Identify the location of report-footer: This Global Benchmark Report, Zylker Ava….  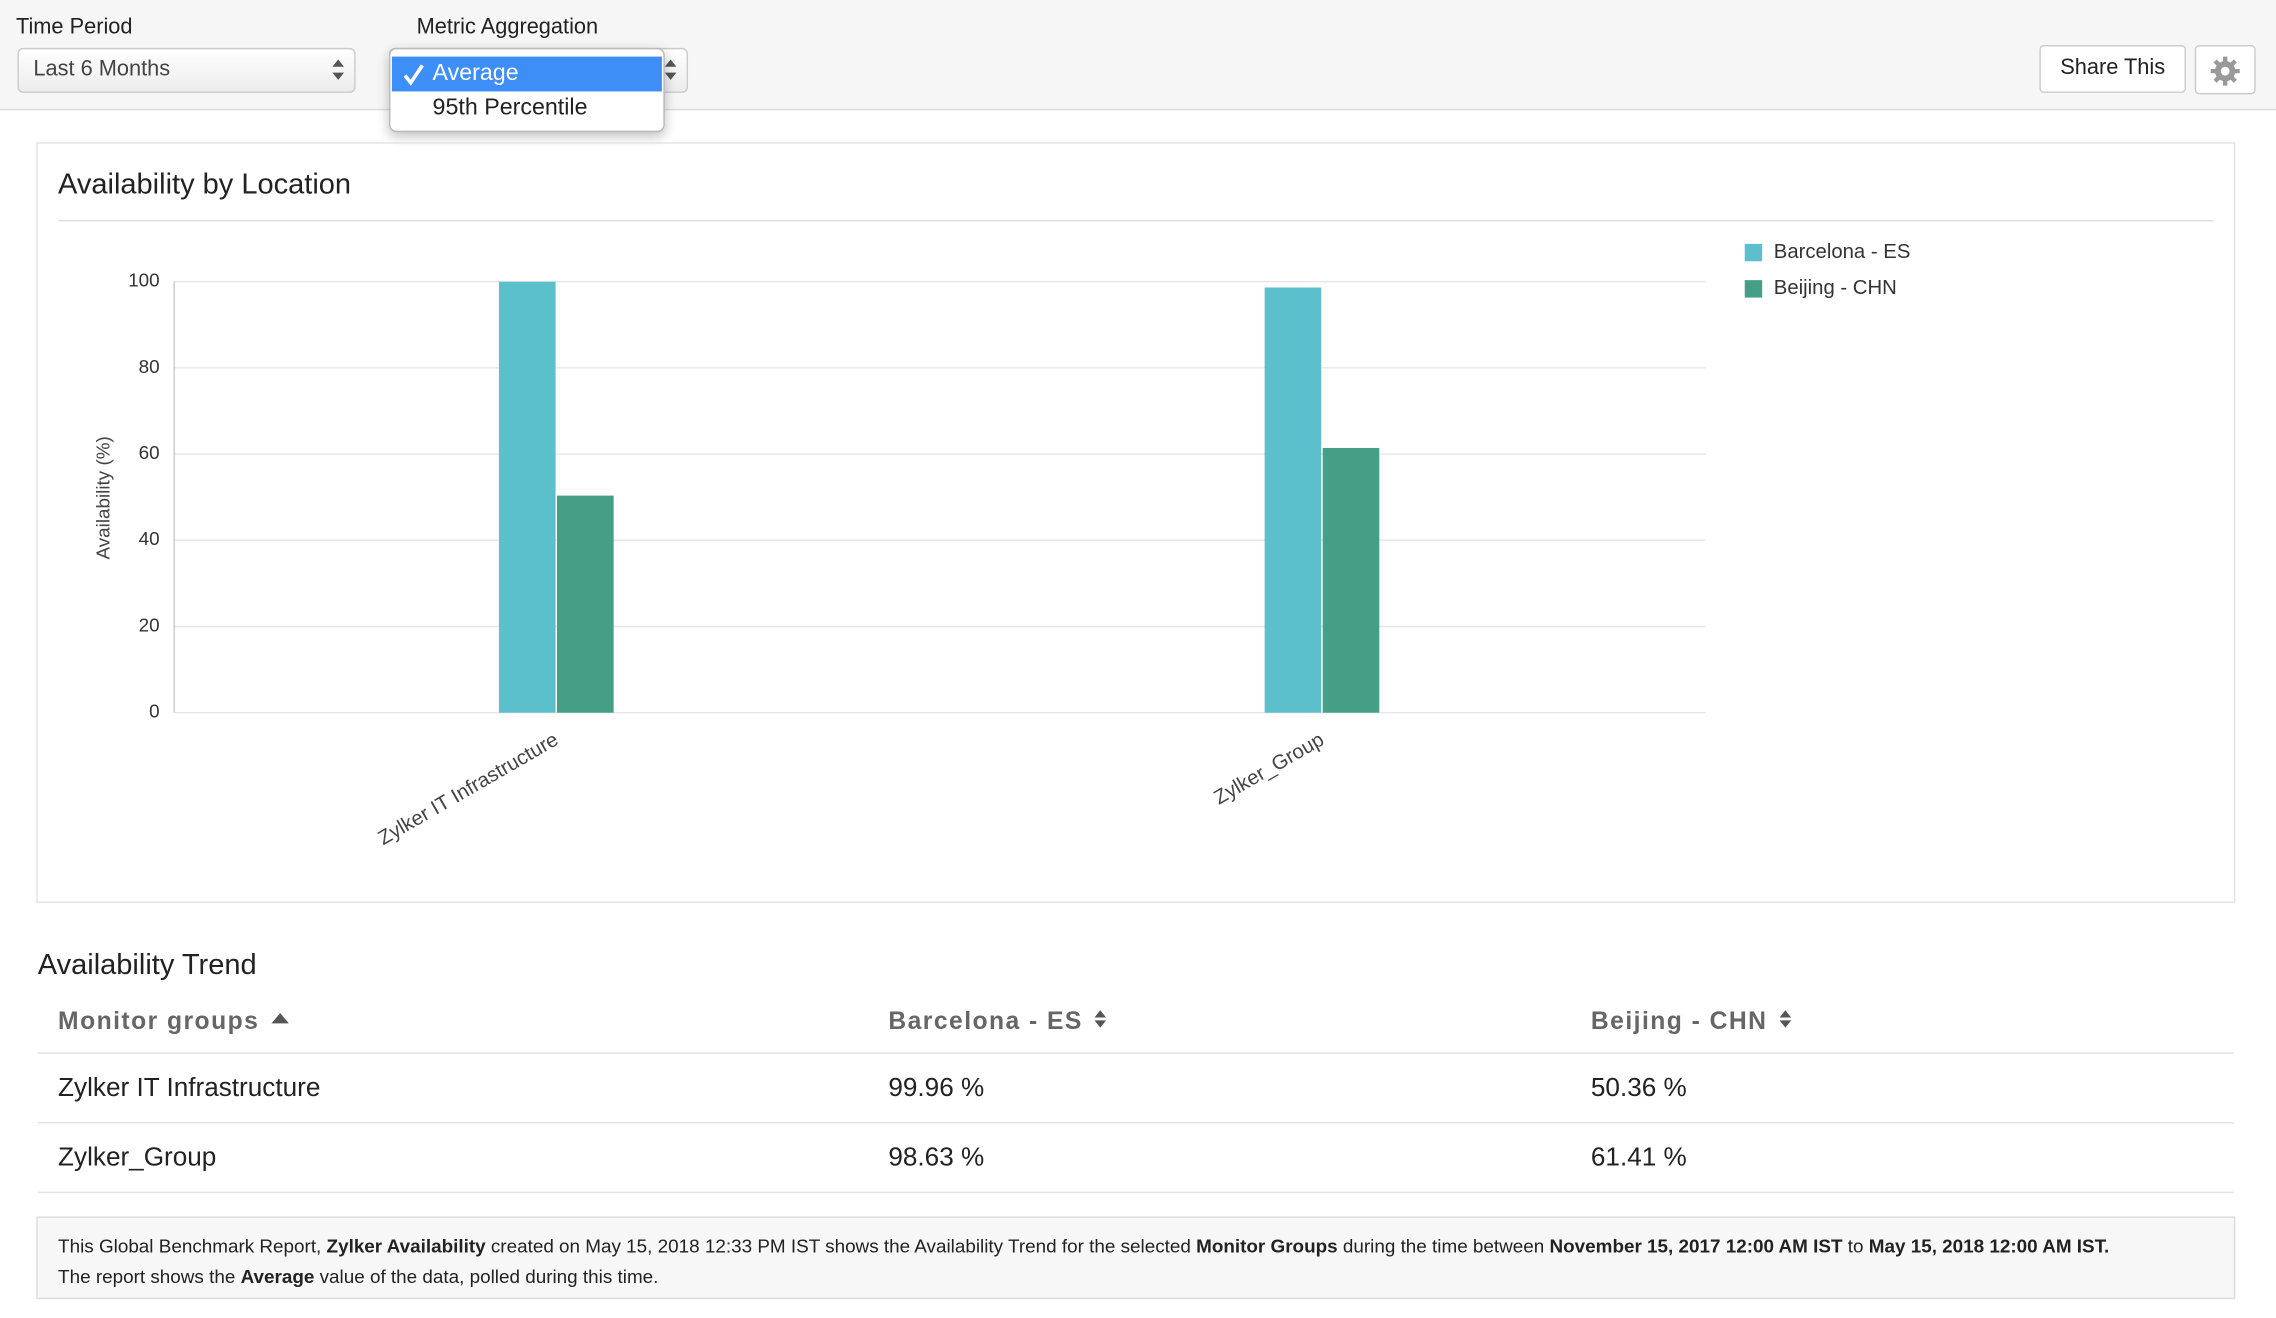
(1136, 1258).